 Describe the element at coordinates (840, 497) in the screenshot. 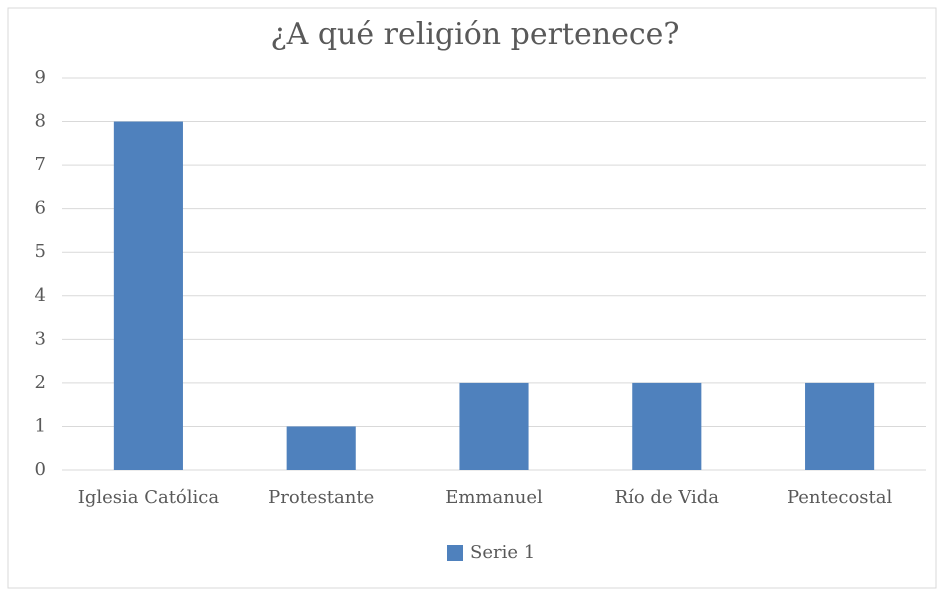

I see `x-tick-label: Pentecostal` at that location.